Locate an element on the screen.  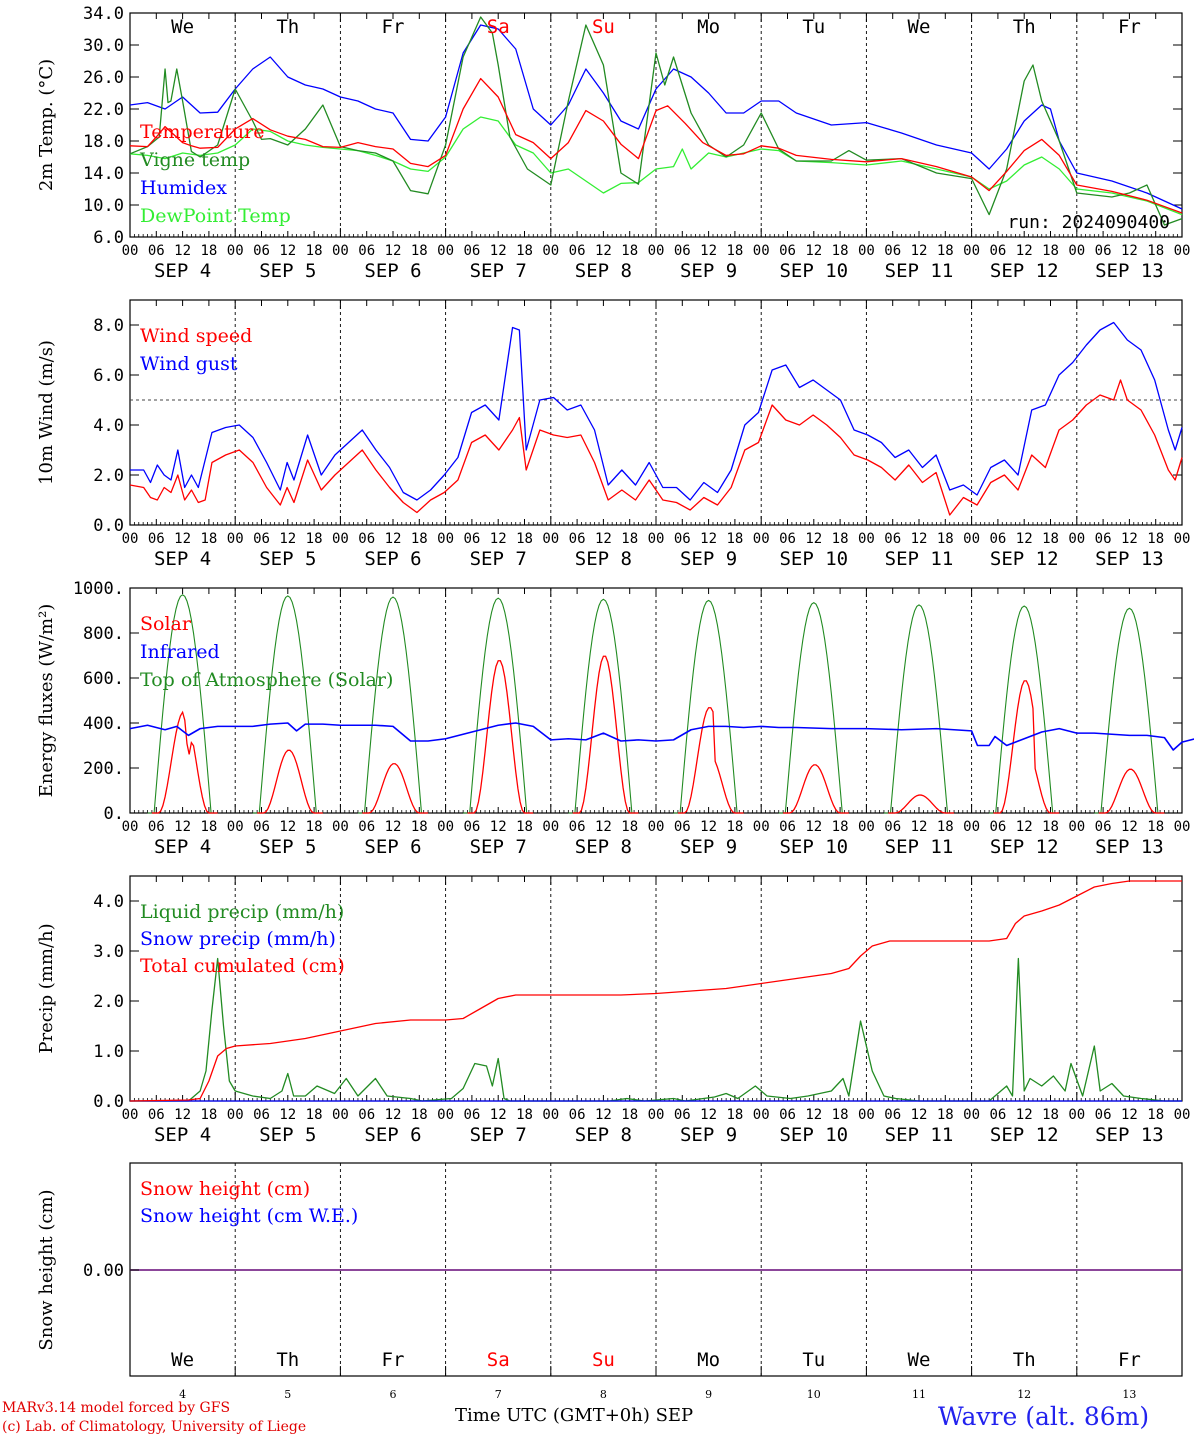
wind-series-line is located at coordinates (656, 447).